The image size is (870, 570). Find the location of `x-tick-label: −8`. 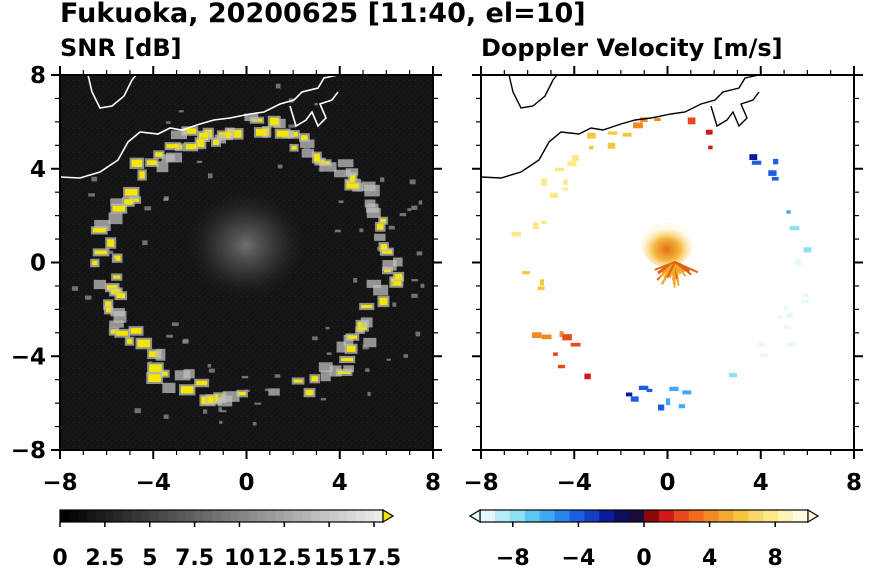

x-tick-label: −8 is located at coordinates (480, 483).